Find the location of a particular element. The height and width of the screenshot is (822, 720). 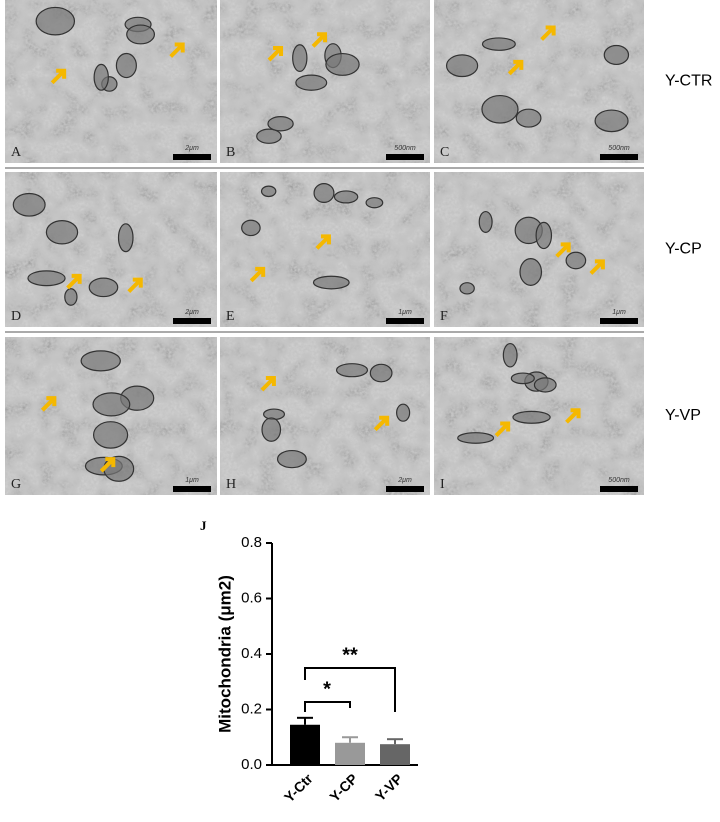

significance: * is located at coordinates (327, 689).